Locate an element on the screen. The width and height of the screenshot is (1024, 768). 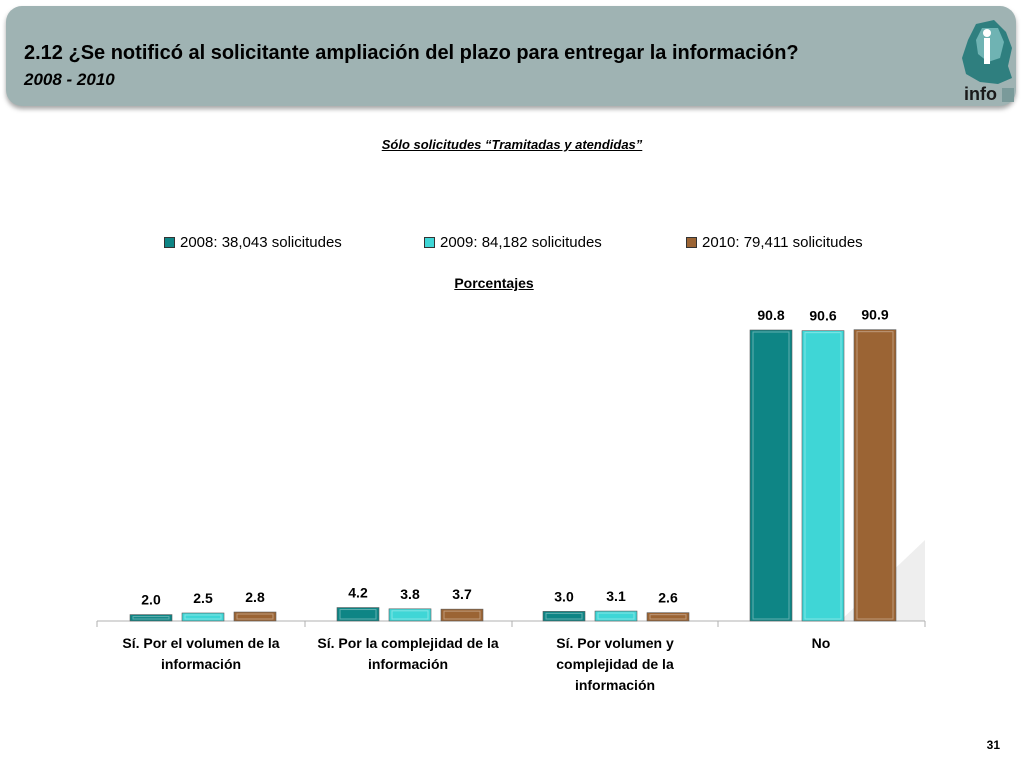
bar-bevel-s2-c0 is located at coordinates (255, 616).